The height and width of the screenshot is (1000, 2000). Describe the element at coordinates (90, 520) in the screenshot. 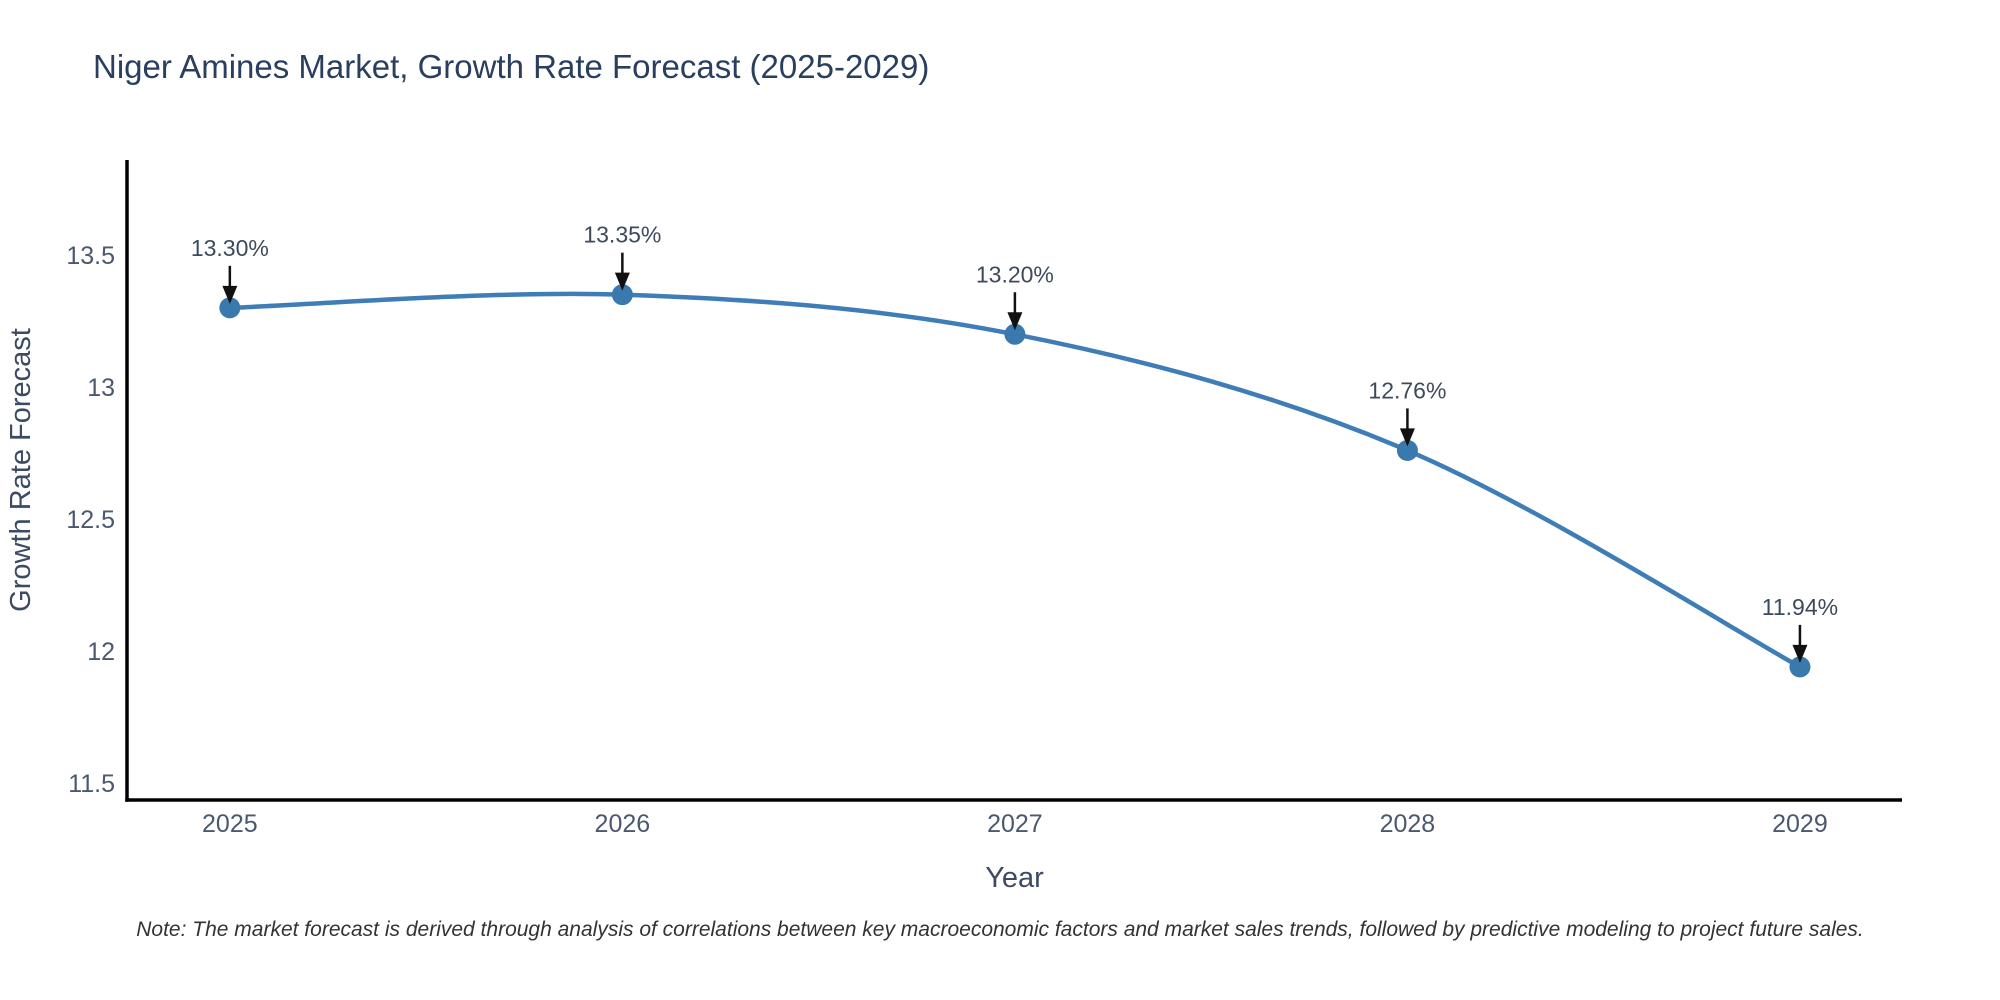

I see `y-tick-label: 12.5` at that location.